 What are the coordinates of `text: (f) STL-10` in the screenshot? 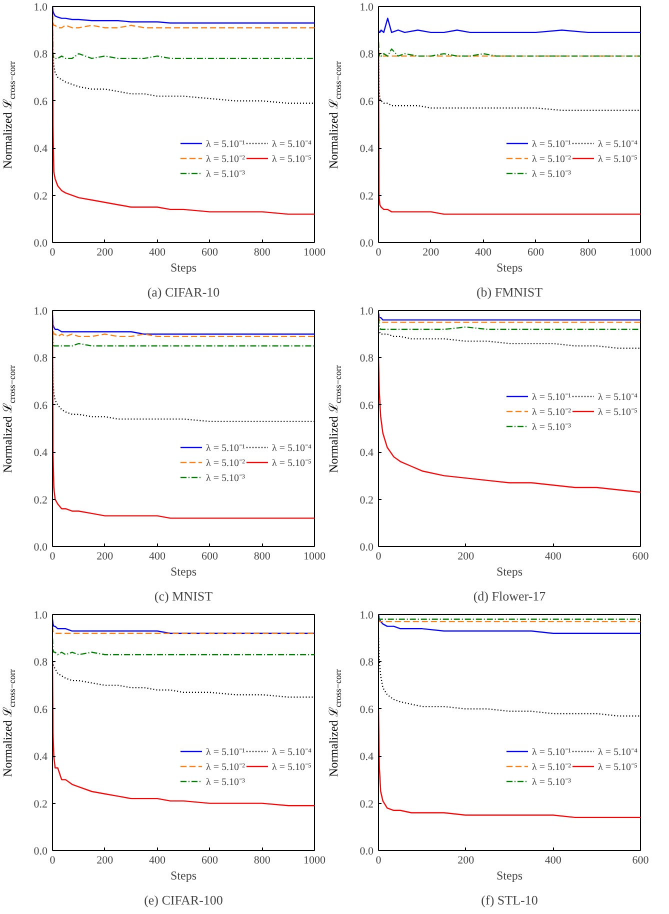 It's located at (509, 900).